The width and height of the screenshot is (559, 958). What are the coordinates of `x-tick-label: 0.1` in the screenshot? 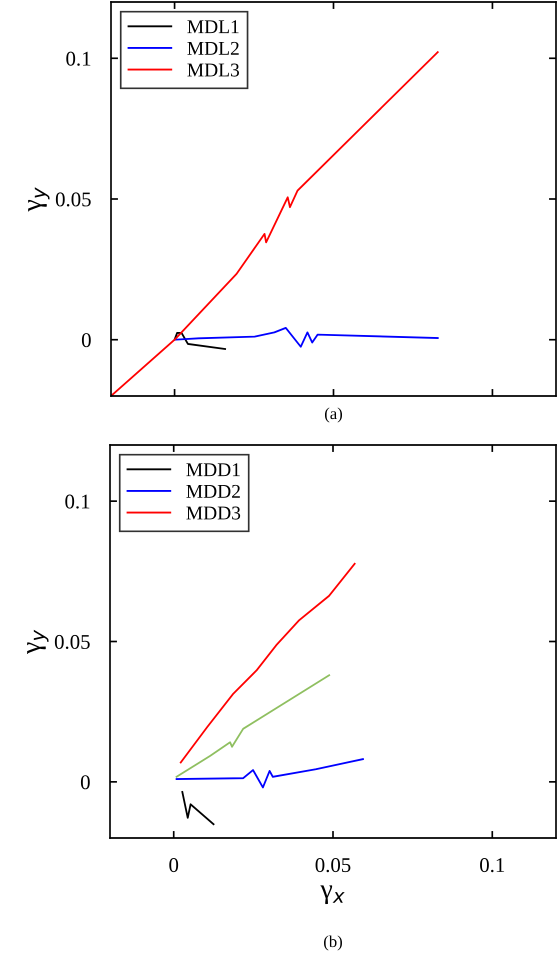 It's located at (492, 865).